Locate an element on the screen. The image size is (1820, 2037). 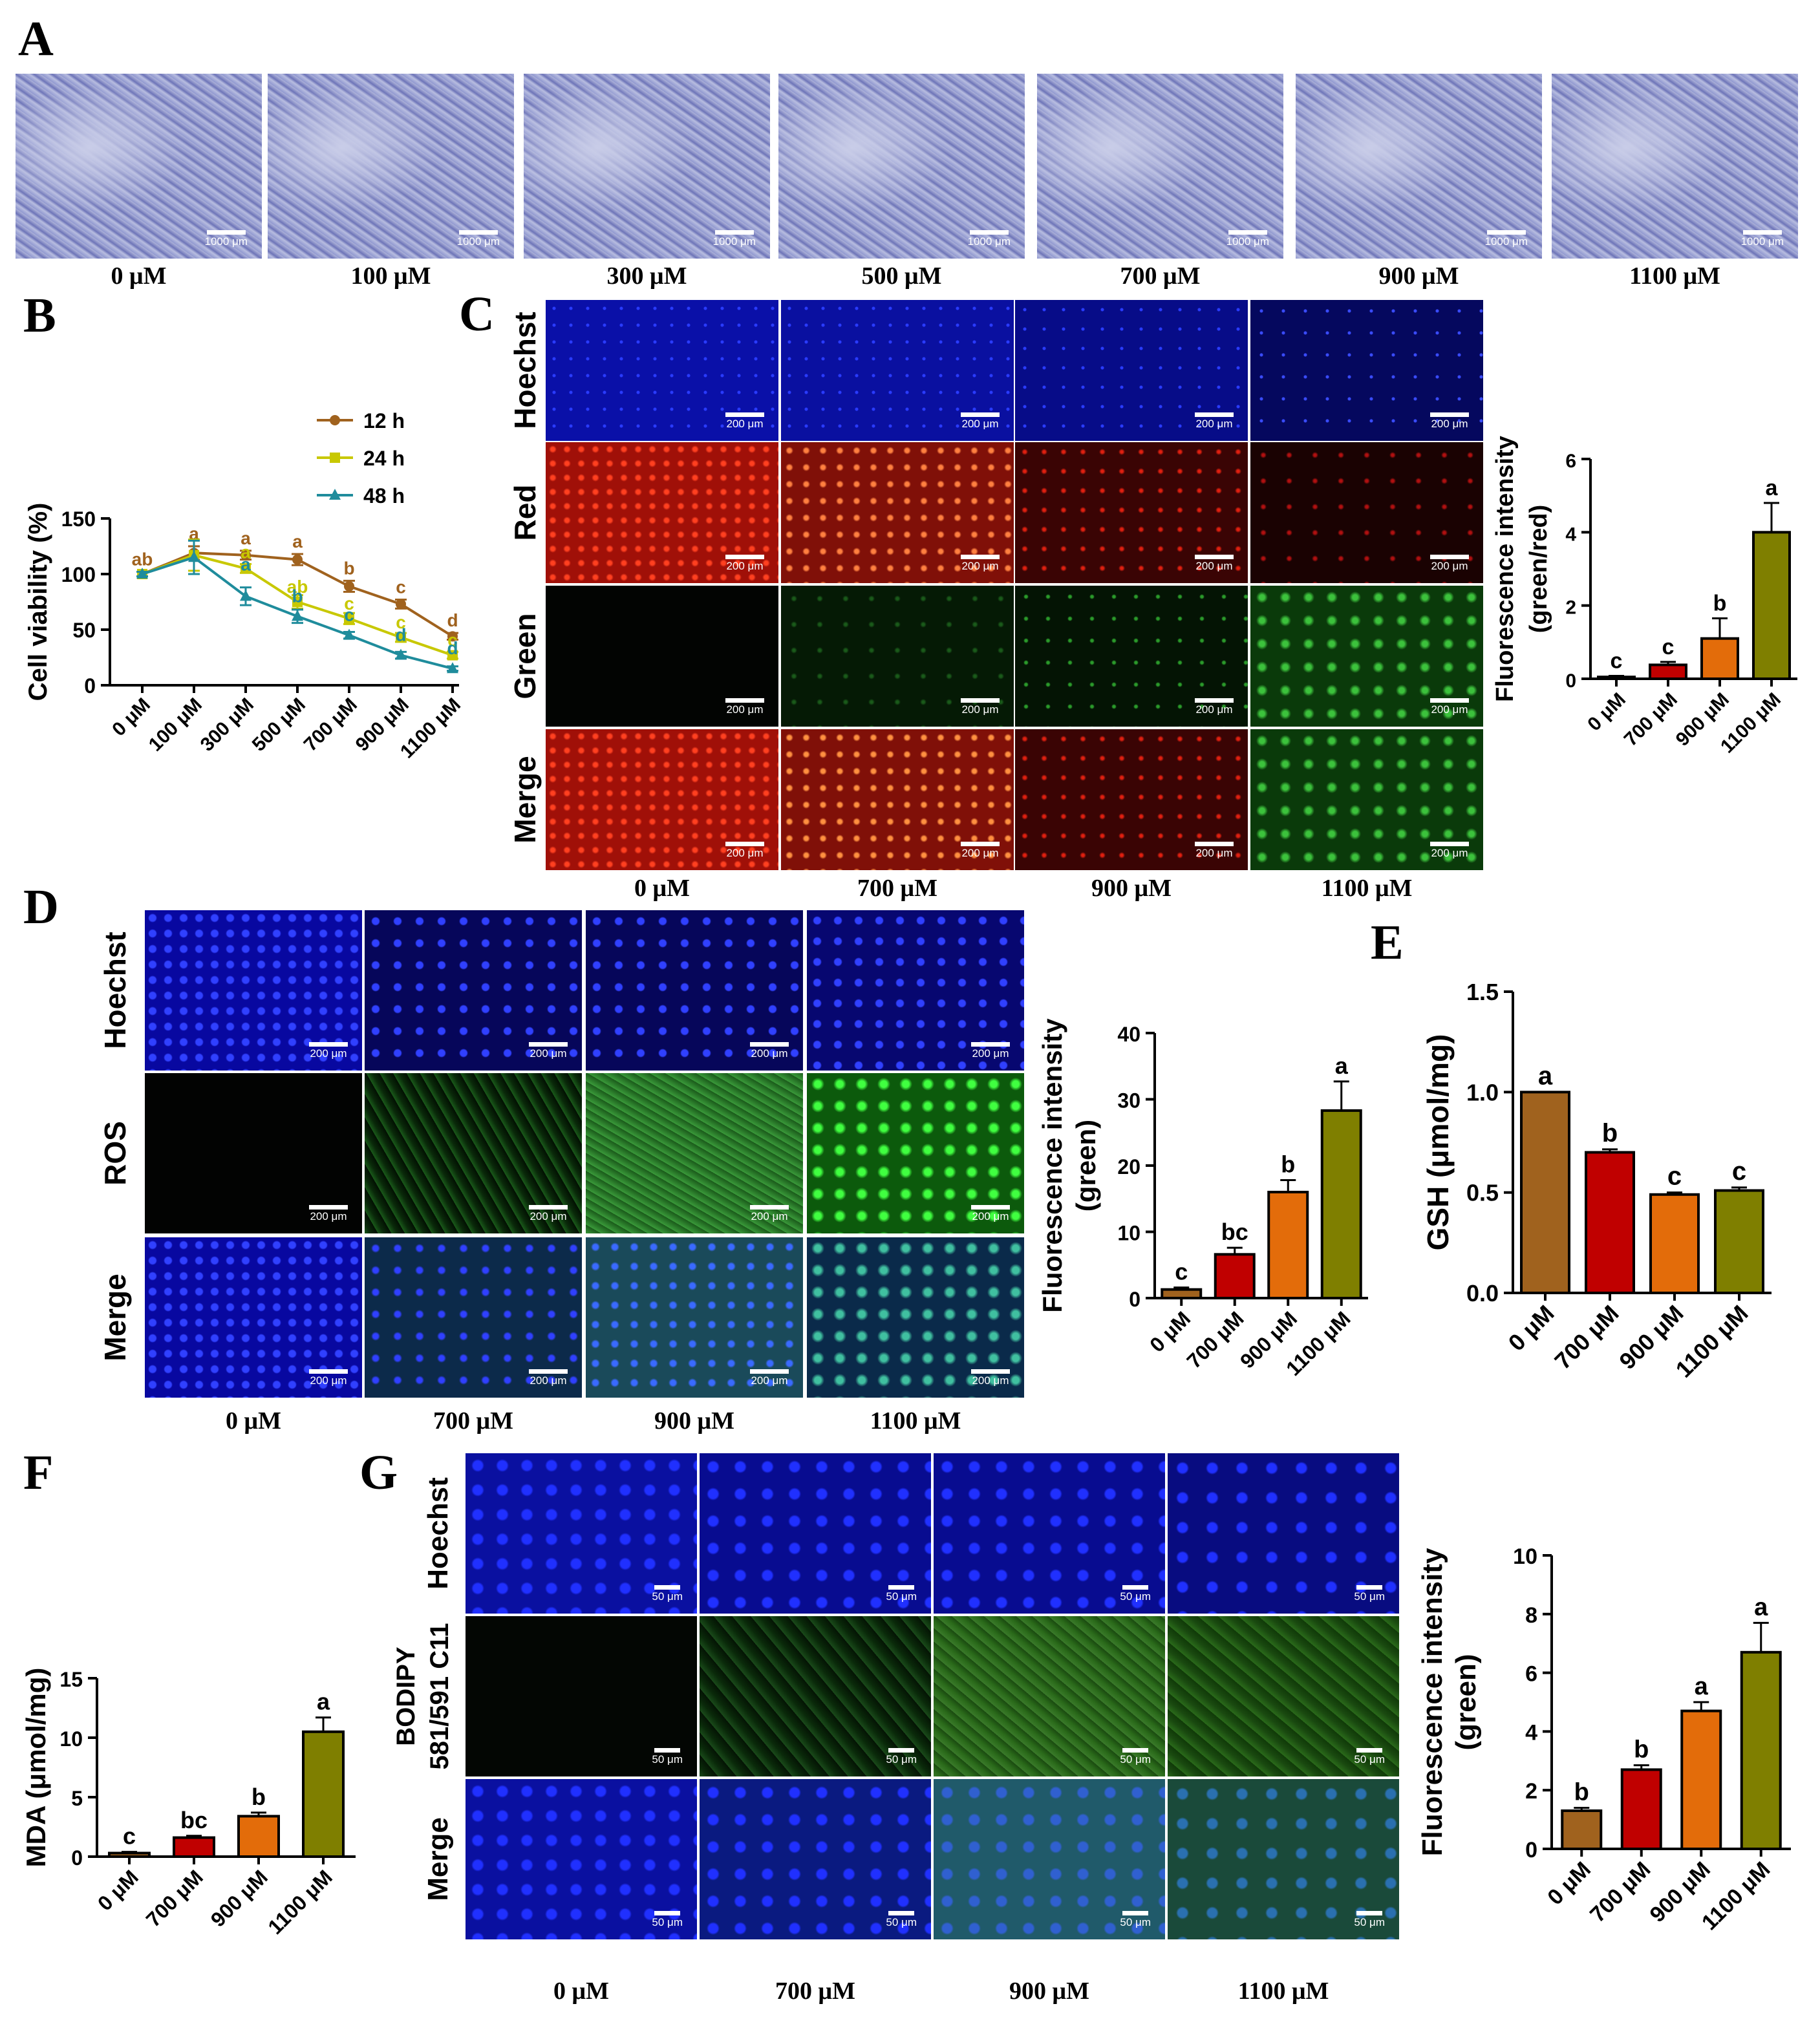
y-tick-label: 6 is located at coordinates (1531, 1675).